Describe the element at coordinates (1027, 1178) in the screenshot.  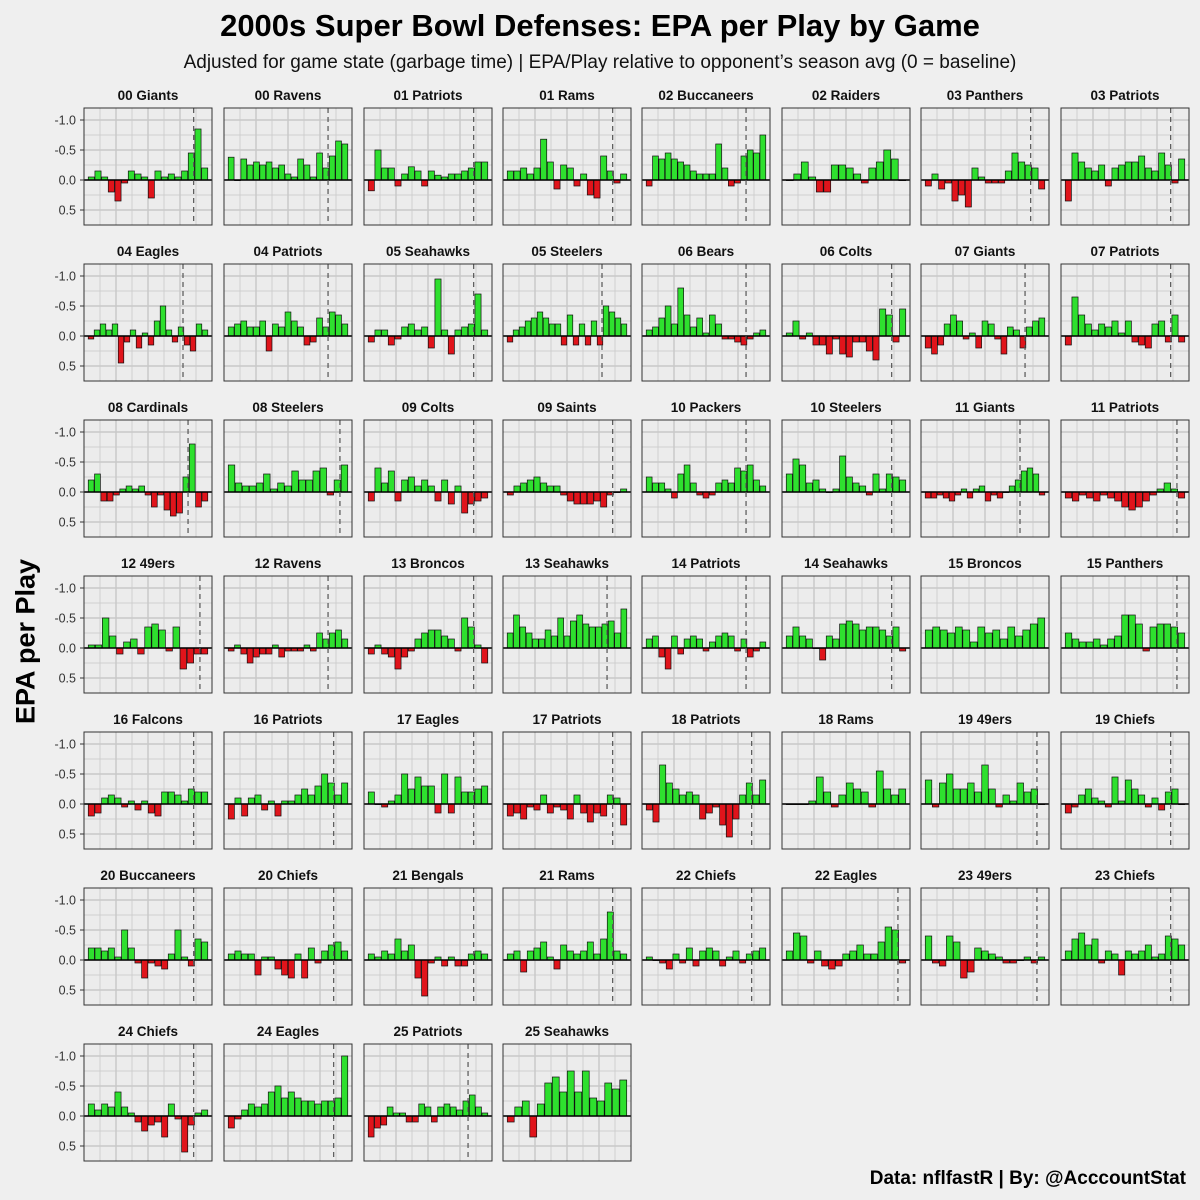
I see `data-caption: Data: nflfastR | By: @AcccountStat` at that location.